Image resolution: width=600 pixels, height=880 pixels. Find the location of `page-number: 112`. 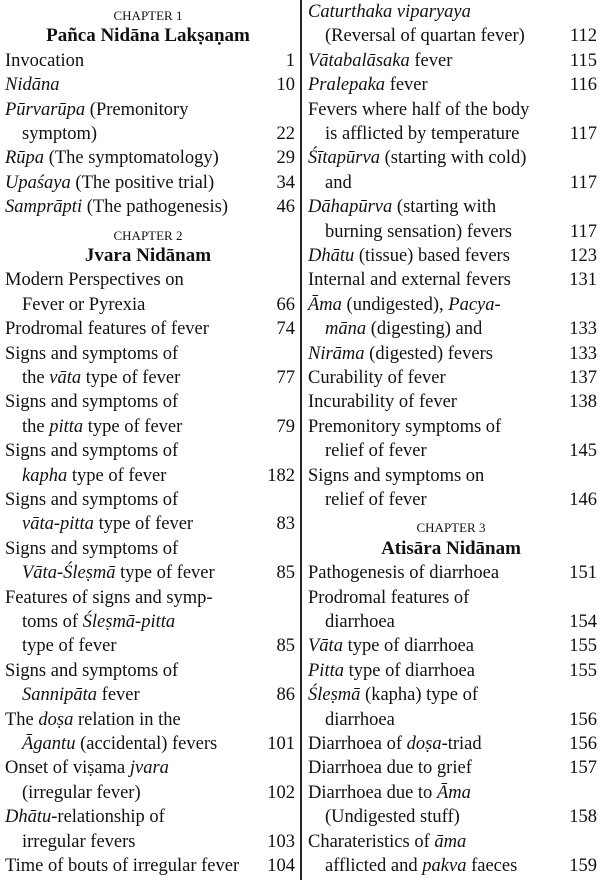

page-number: 112 is located at coordinates (583, 36).